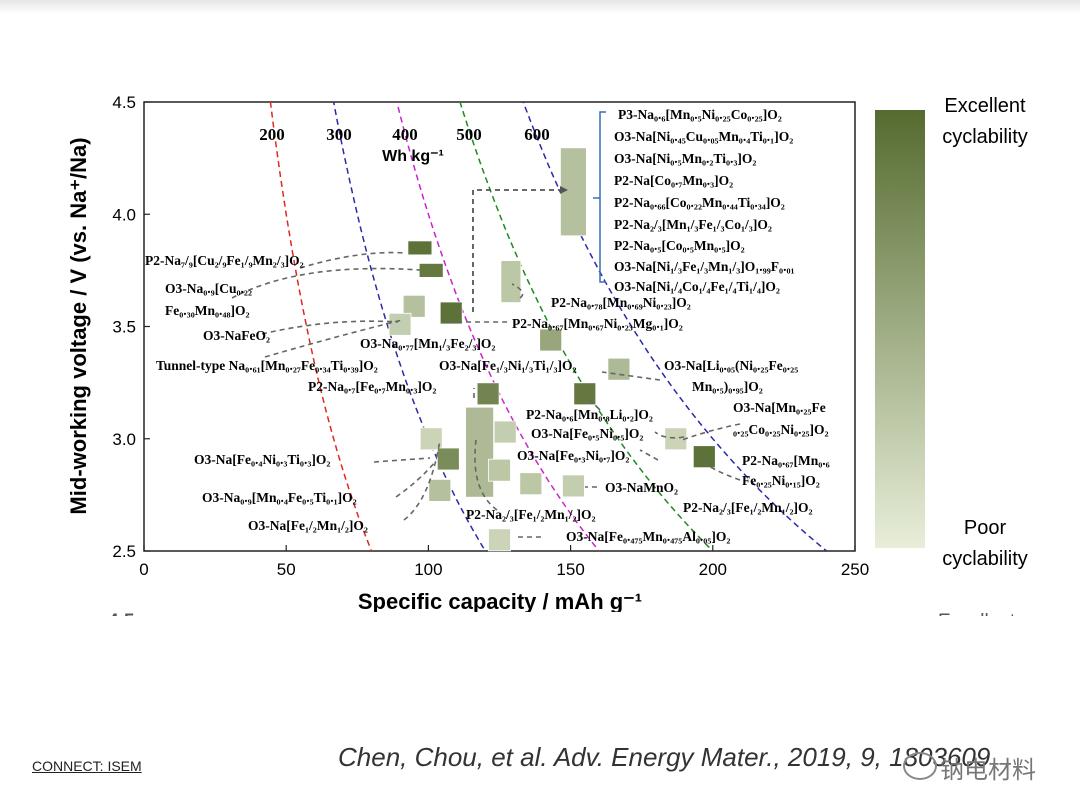  I want to click on label-left-4: Tunnel-type Na₀.₆₁[Mn₀.₂₇Fe₀.₃₄Ti₀.₃₉]O₂, so click(267, 365).